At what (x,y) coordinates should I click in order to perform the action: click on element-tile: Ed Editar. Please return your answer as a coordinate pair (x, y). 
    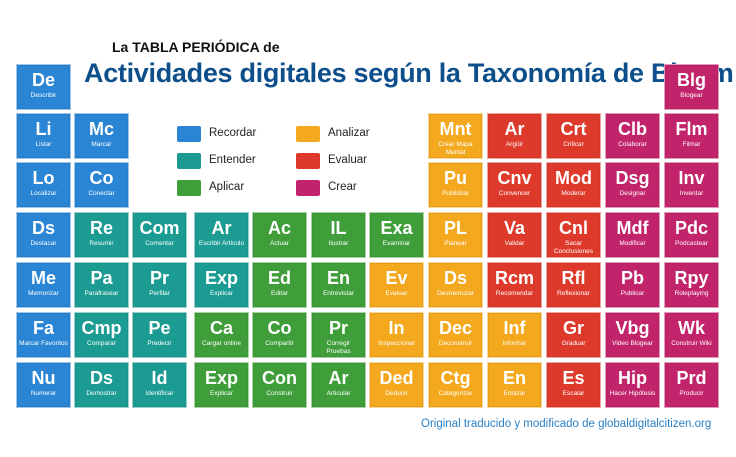
    Looking at the image, I should click on (279, 285).